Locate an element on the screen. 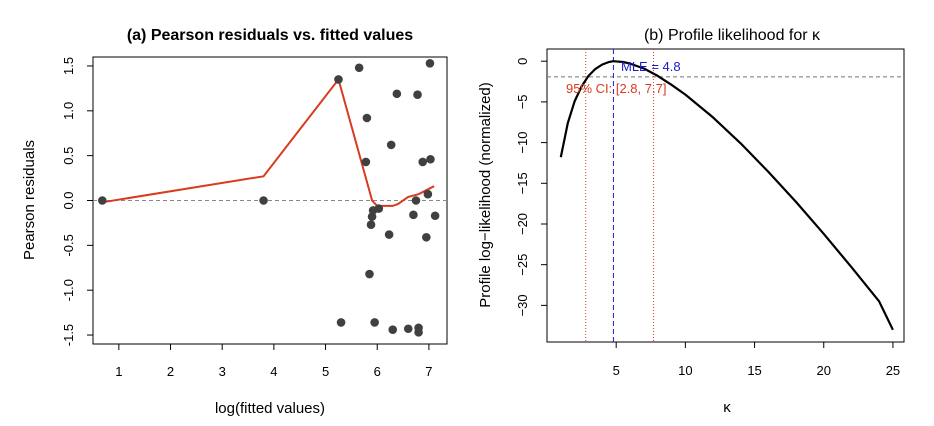  y-tick-label: −15 is located at coordinates (522, 183).